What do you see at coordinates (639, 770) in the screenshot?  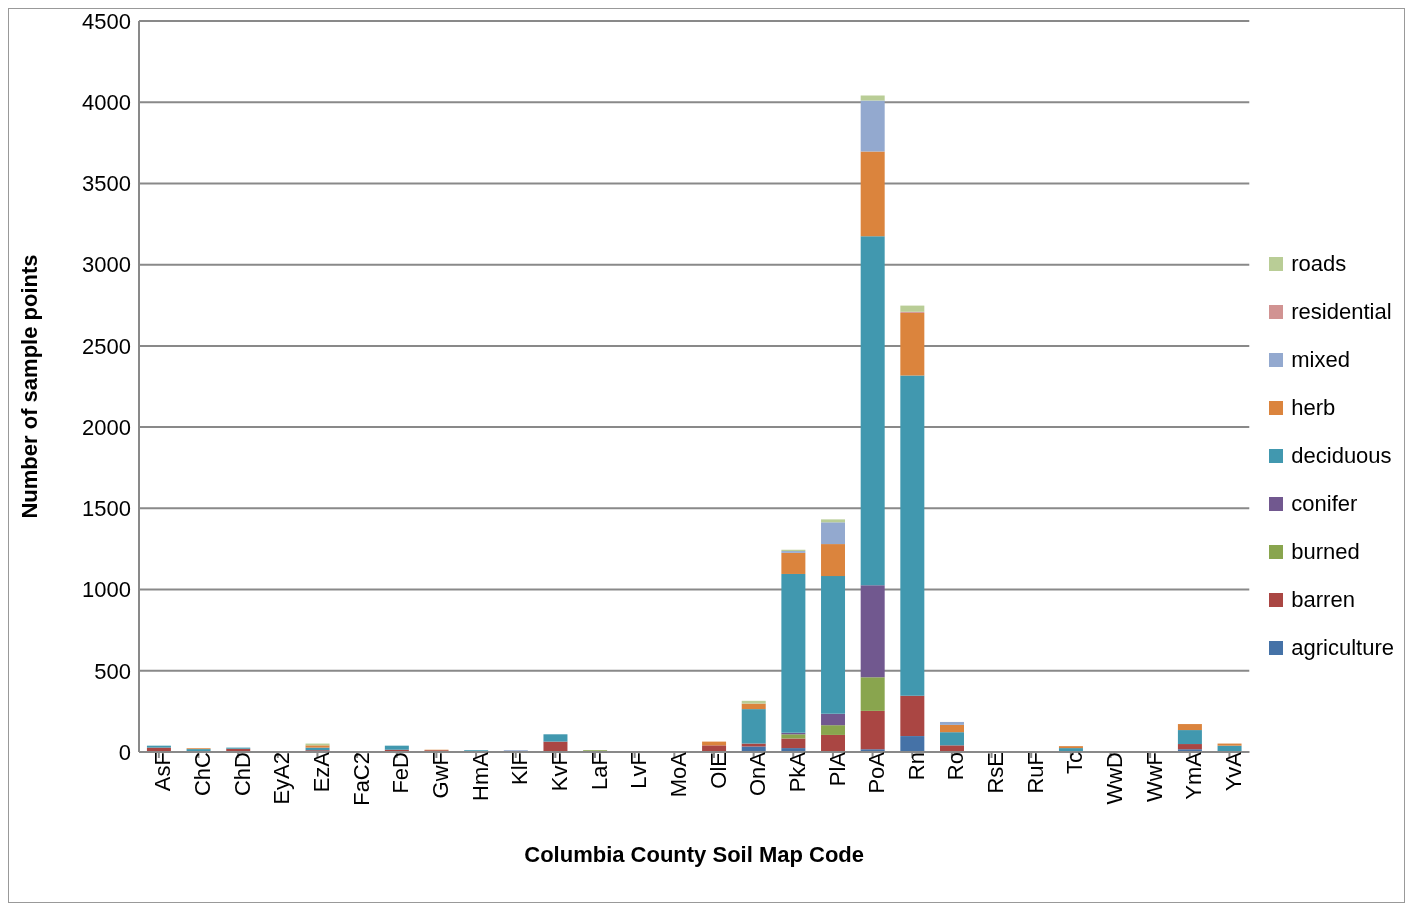 I see `x-tick-label: LvF` at bounding box center [639, 770].